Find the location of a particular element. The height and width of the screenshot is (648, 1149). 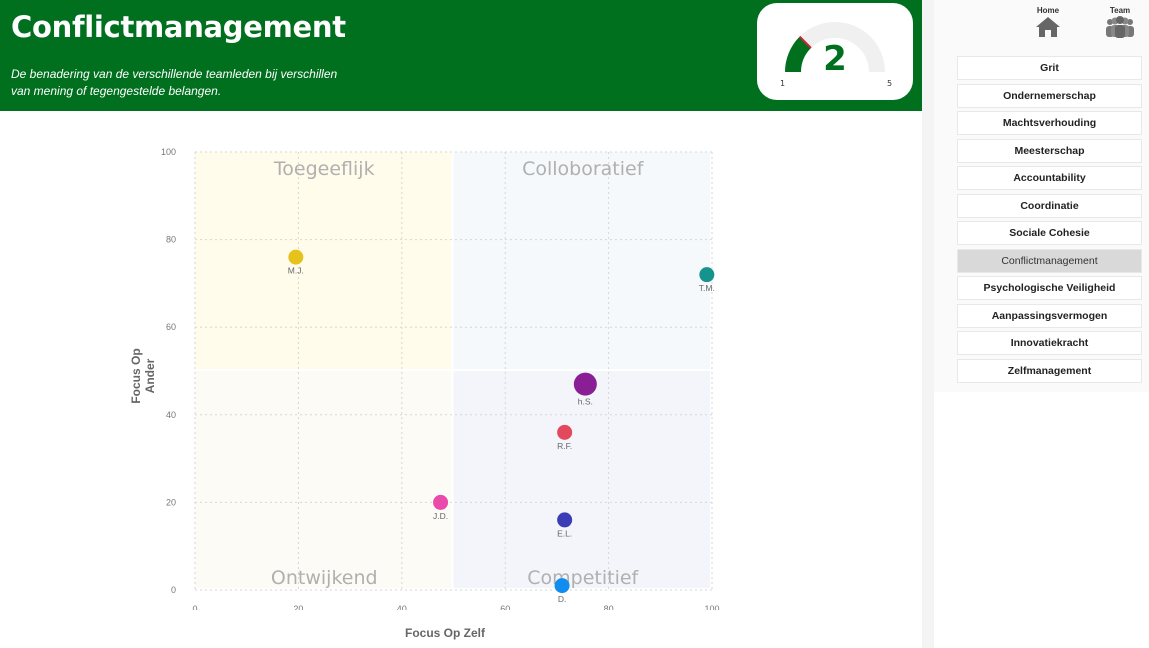

quadrant-label-colloboratief: Colloboratief is located at coordinates (583, 169).